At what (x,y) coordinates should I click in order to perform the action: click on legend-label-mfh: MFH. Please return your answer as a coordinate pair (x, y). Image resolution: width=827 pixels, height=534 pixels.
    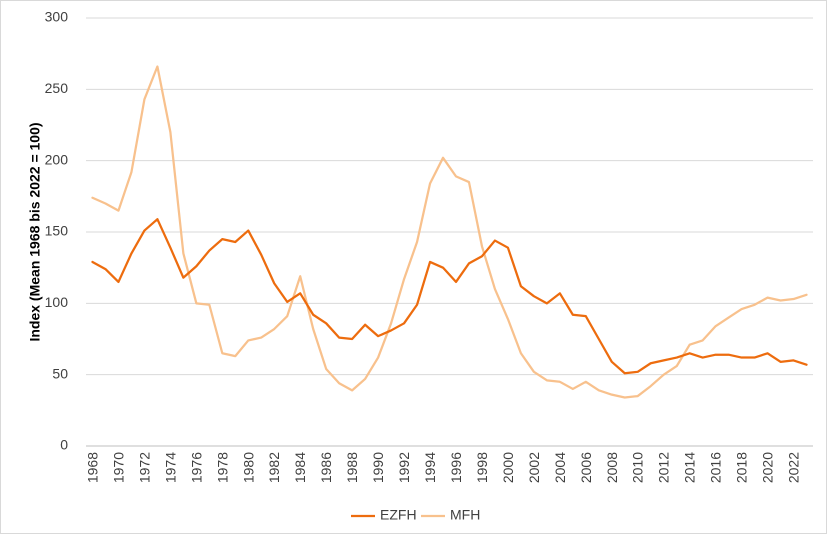
    Looking at the image, I should click on (465, 515).